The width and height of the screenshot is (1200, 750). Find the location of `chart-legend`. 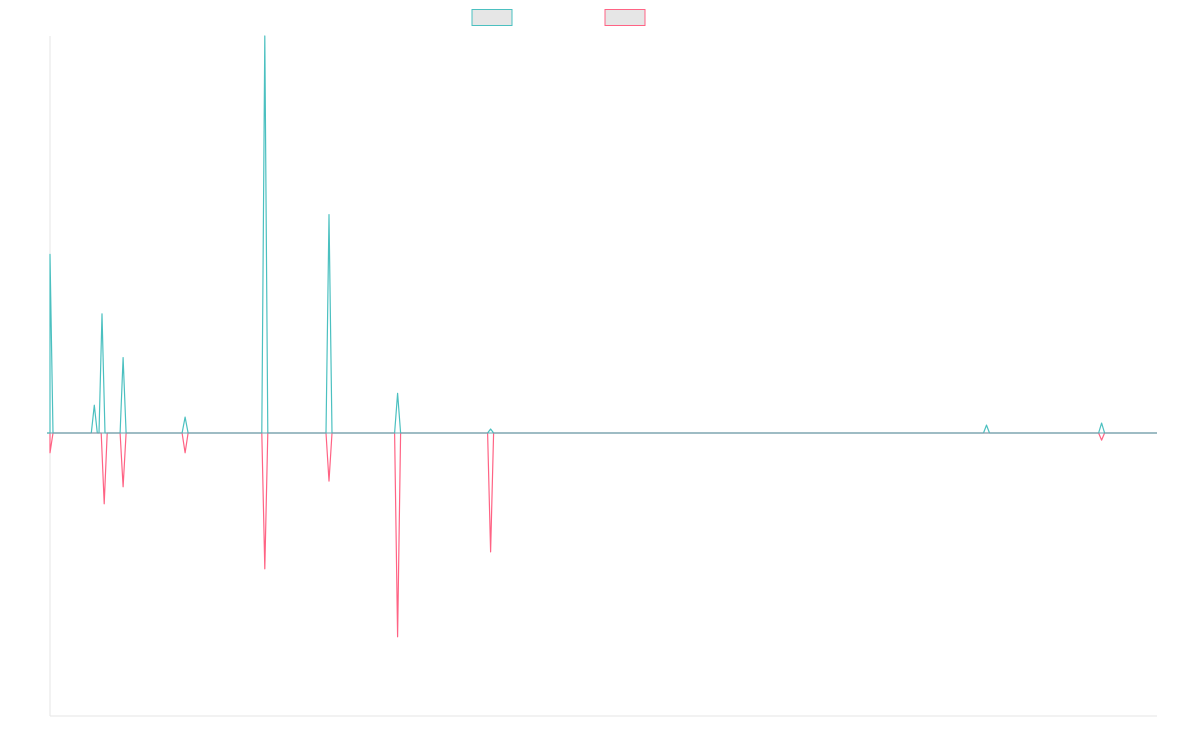

chart-legend is located at coordinates (558, 17).